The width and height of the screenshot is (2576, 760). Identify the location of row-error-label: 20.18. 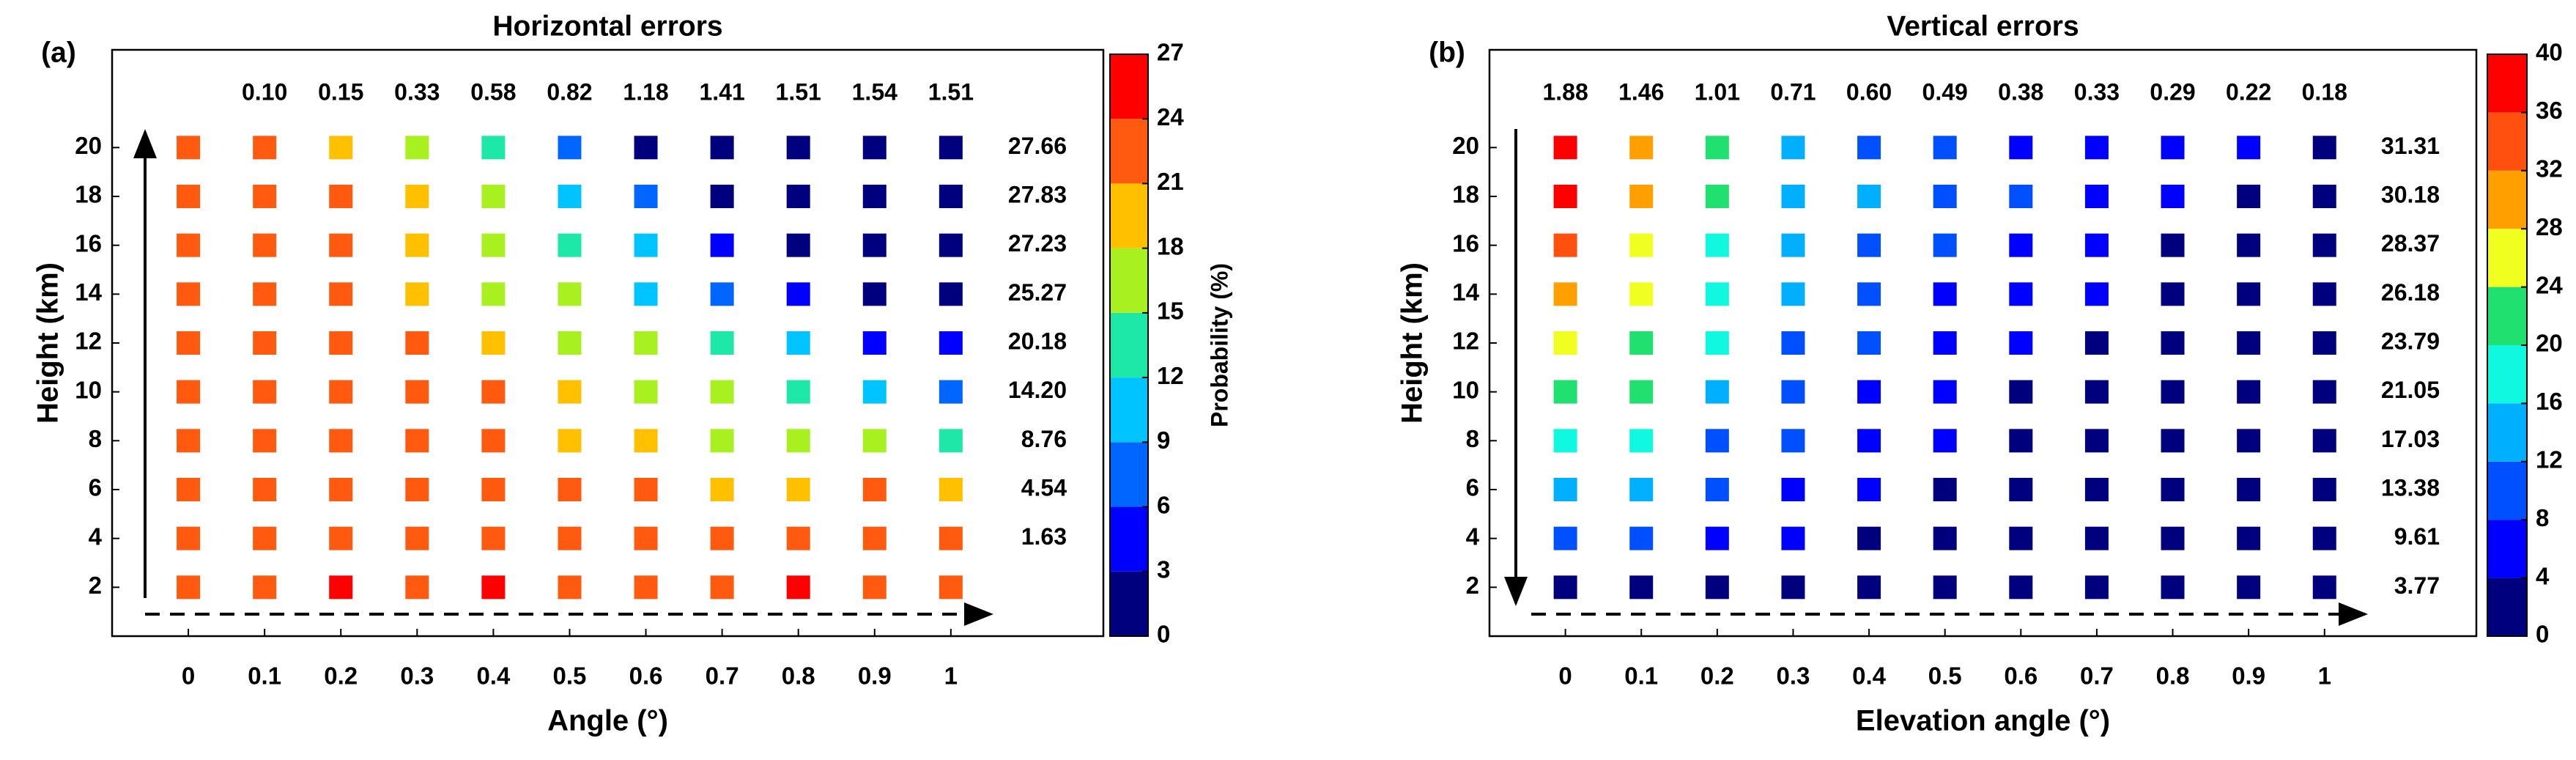
(1037, 341).